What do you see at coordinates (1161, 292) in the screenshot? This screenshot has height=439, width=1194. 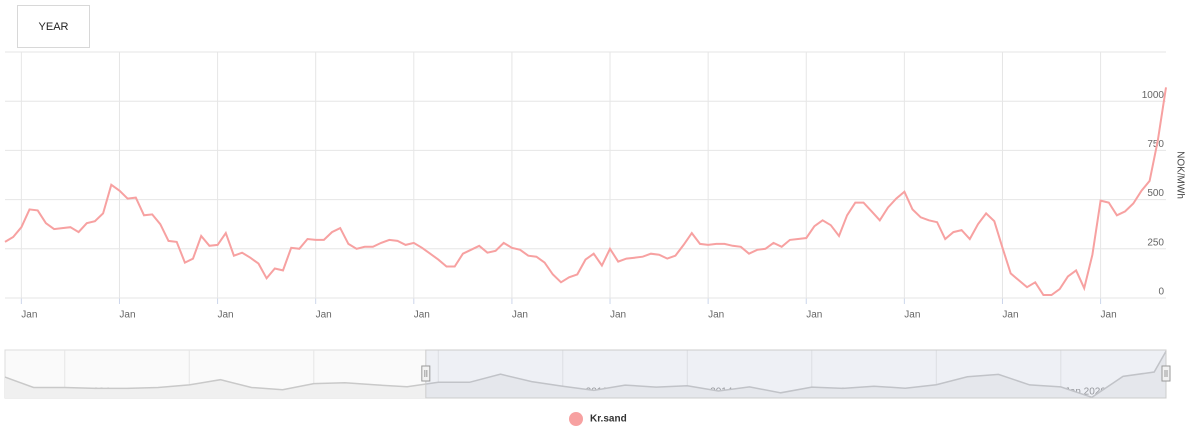 I see `y-tick-label: 0` at bounding box center [1161, 292].